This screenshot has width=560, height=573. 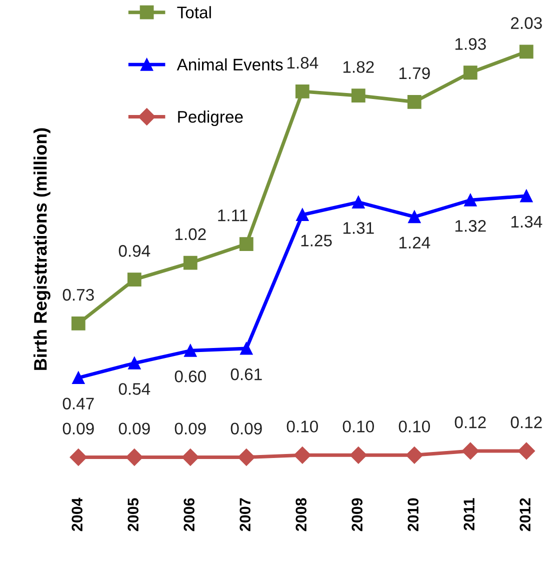 What do you see at coordinates (134, 251) in the screenshot?
I see `data-label: 0.94` at bounding box center [134, 251].